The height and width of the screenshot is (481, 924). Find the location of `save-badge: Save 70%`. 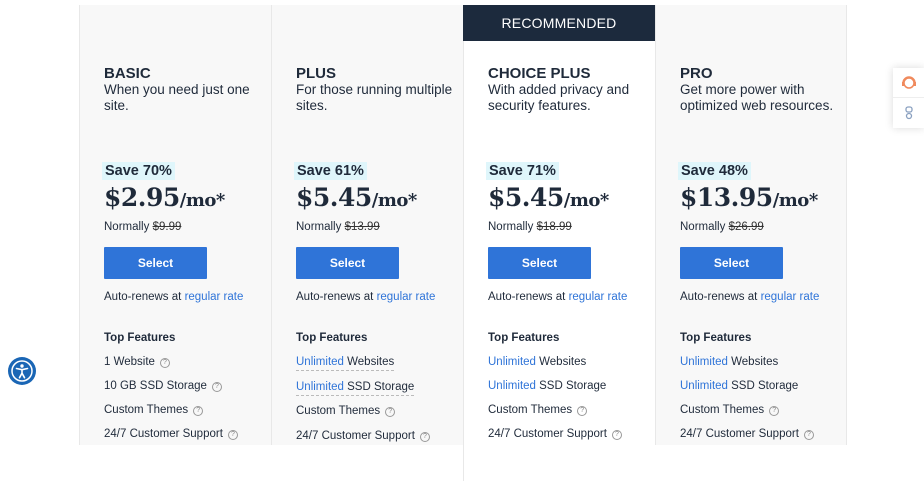

save-badge: Save 70% is located at coordinates (138, 171).